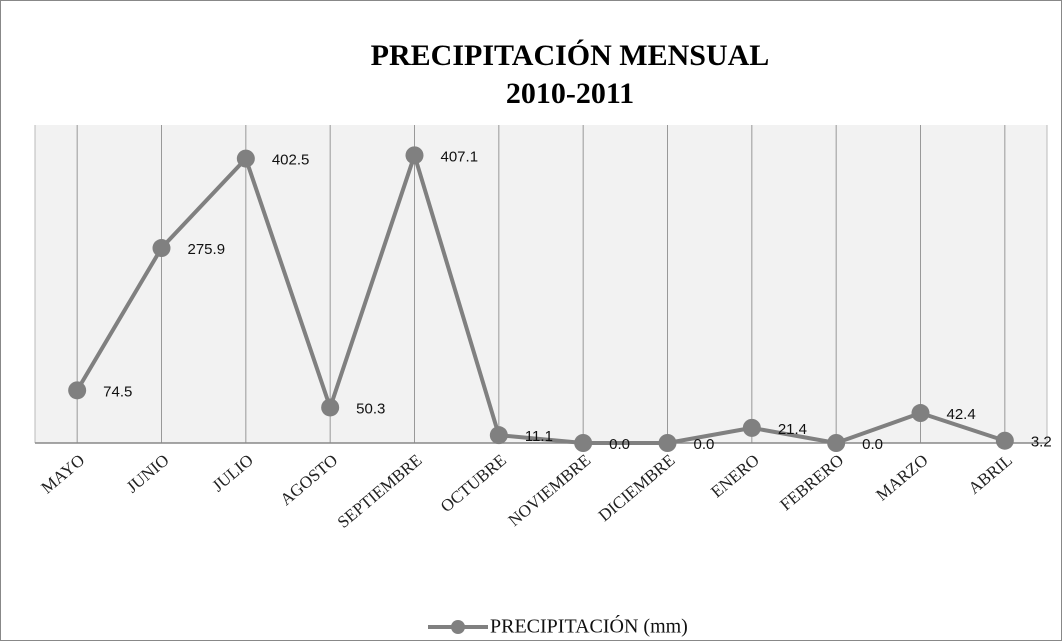 The width and height of the screenshot is (1063, 642). What do you see at coordinates (570, 93) in the screenshot?
I see `chart-subtitle: 2010-2011` at bounding box center [570, 93].